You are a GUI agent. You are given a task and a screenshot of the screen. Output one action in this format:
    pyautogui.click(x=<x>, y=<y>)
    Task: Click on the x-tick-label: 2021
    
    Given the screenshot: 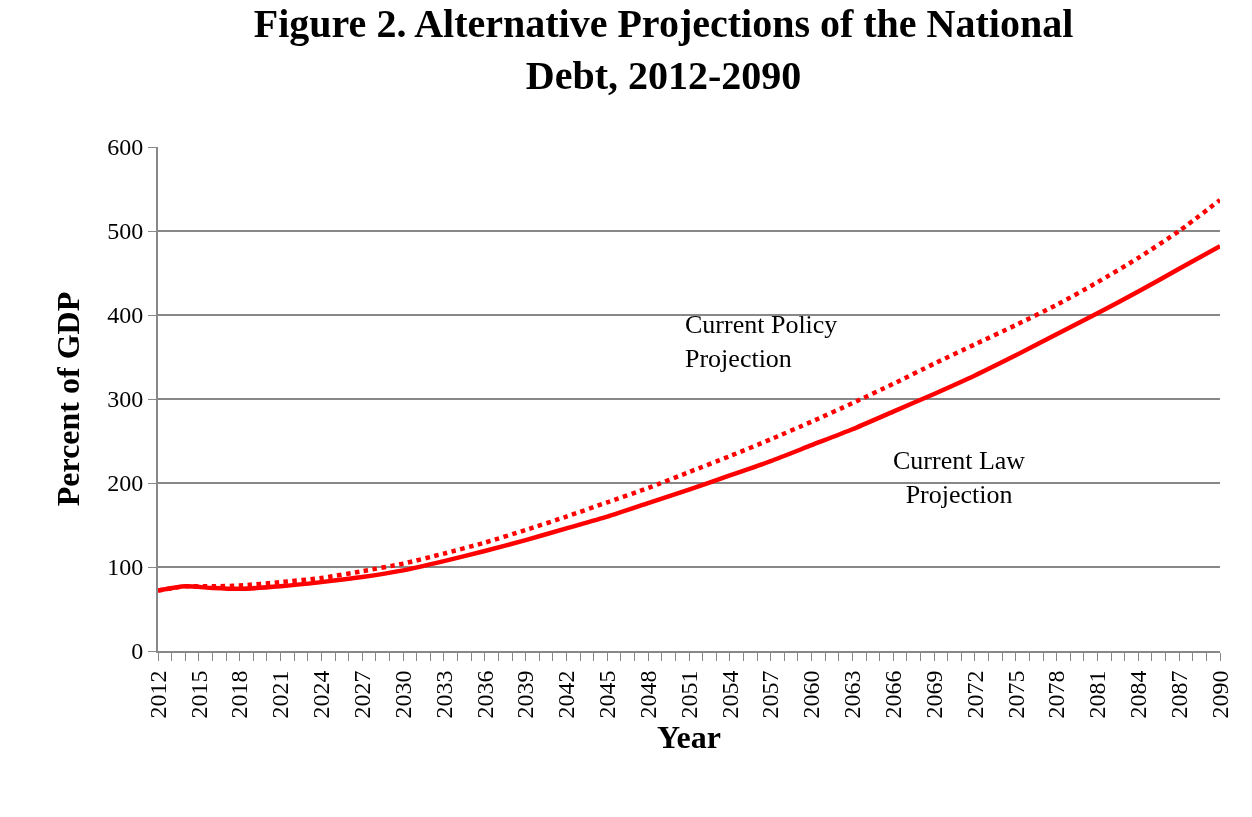 What is the action you would take?
    pyautogui.click(x=280, y=694)
    